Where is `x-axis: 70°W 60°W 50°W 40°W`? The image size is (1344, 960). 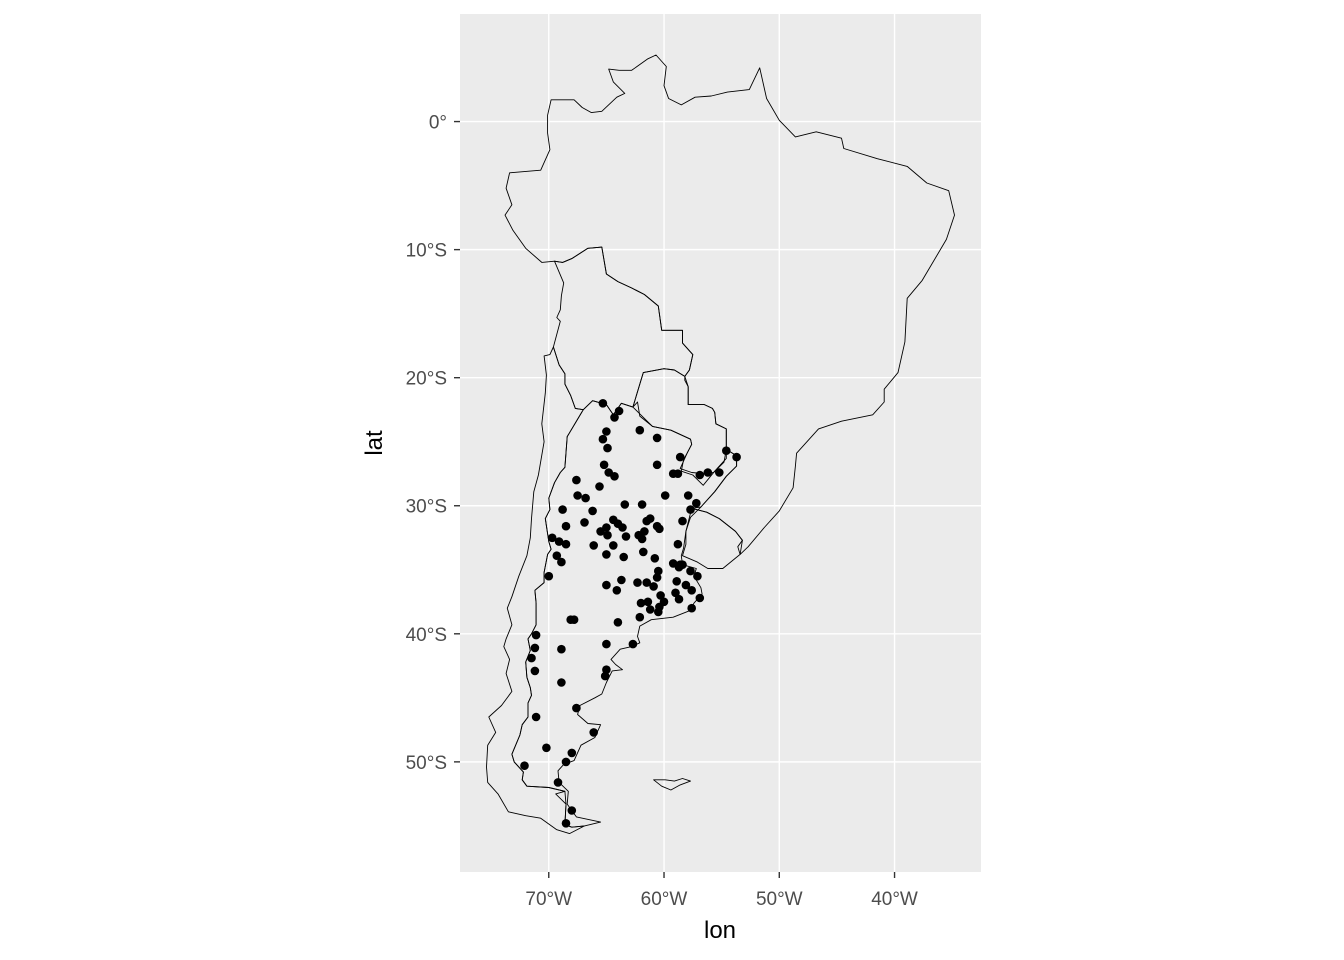 x-axis: 70°W 60°W 50°W 40°W is located at coordinates (721, 891).